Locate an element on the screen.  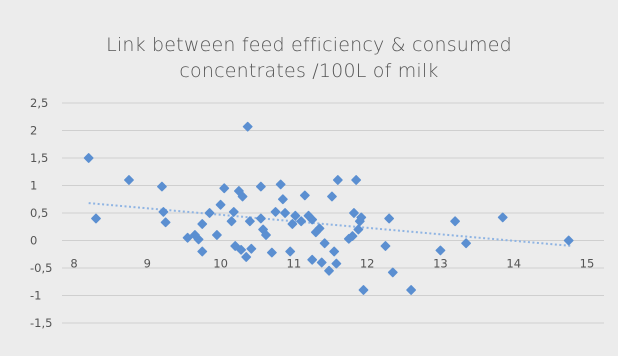
y-tick-label: 0 is located at coordinates (33, 241).